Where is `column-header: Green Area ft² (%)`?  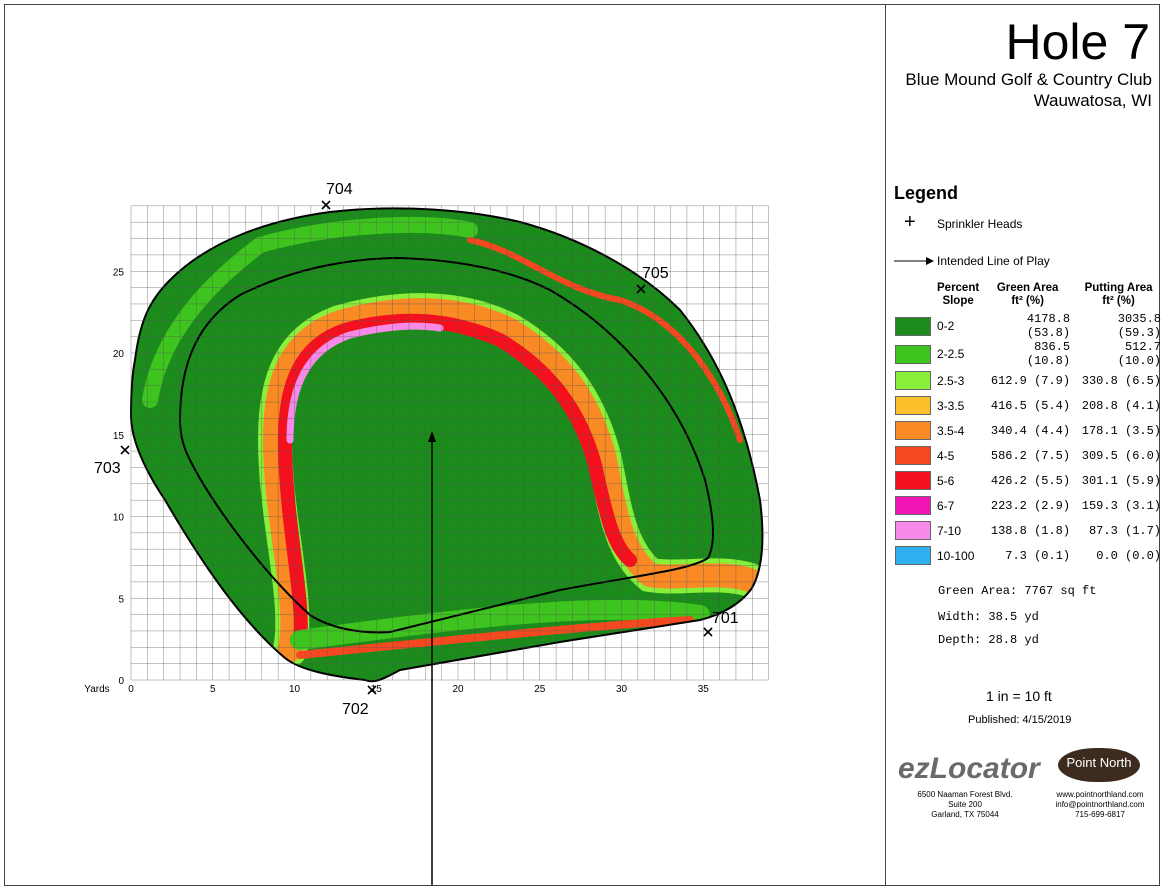 column-header: Green Area ft² (%) is located at coordinates (1027, 297).